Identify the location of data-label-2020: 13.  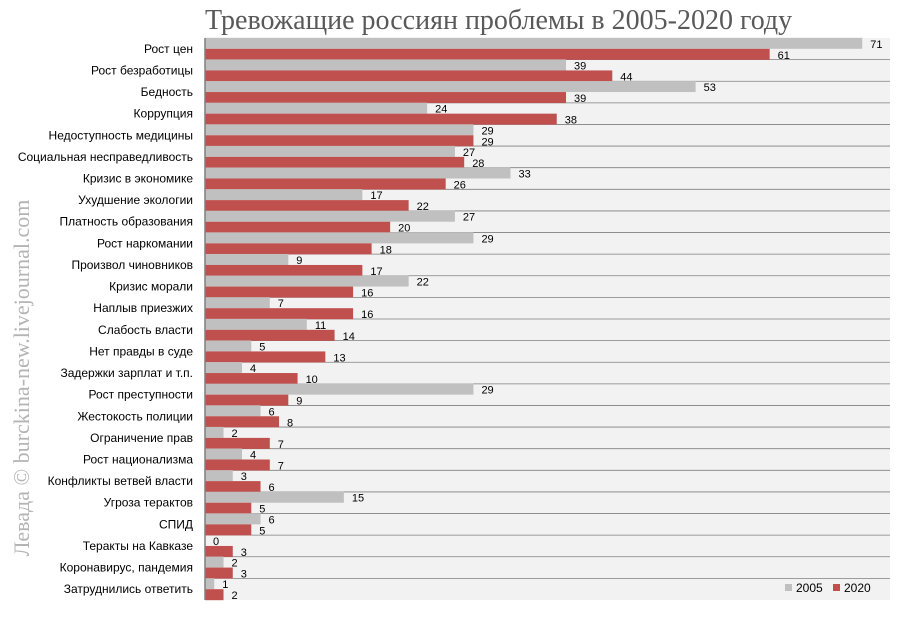
(339, 358).